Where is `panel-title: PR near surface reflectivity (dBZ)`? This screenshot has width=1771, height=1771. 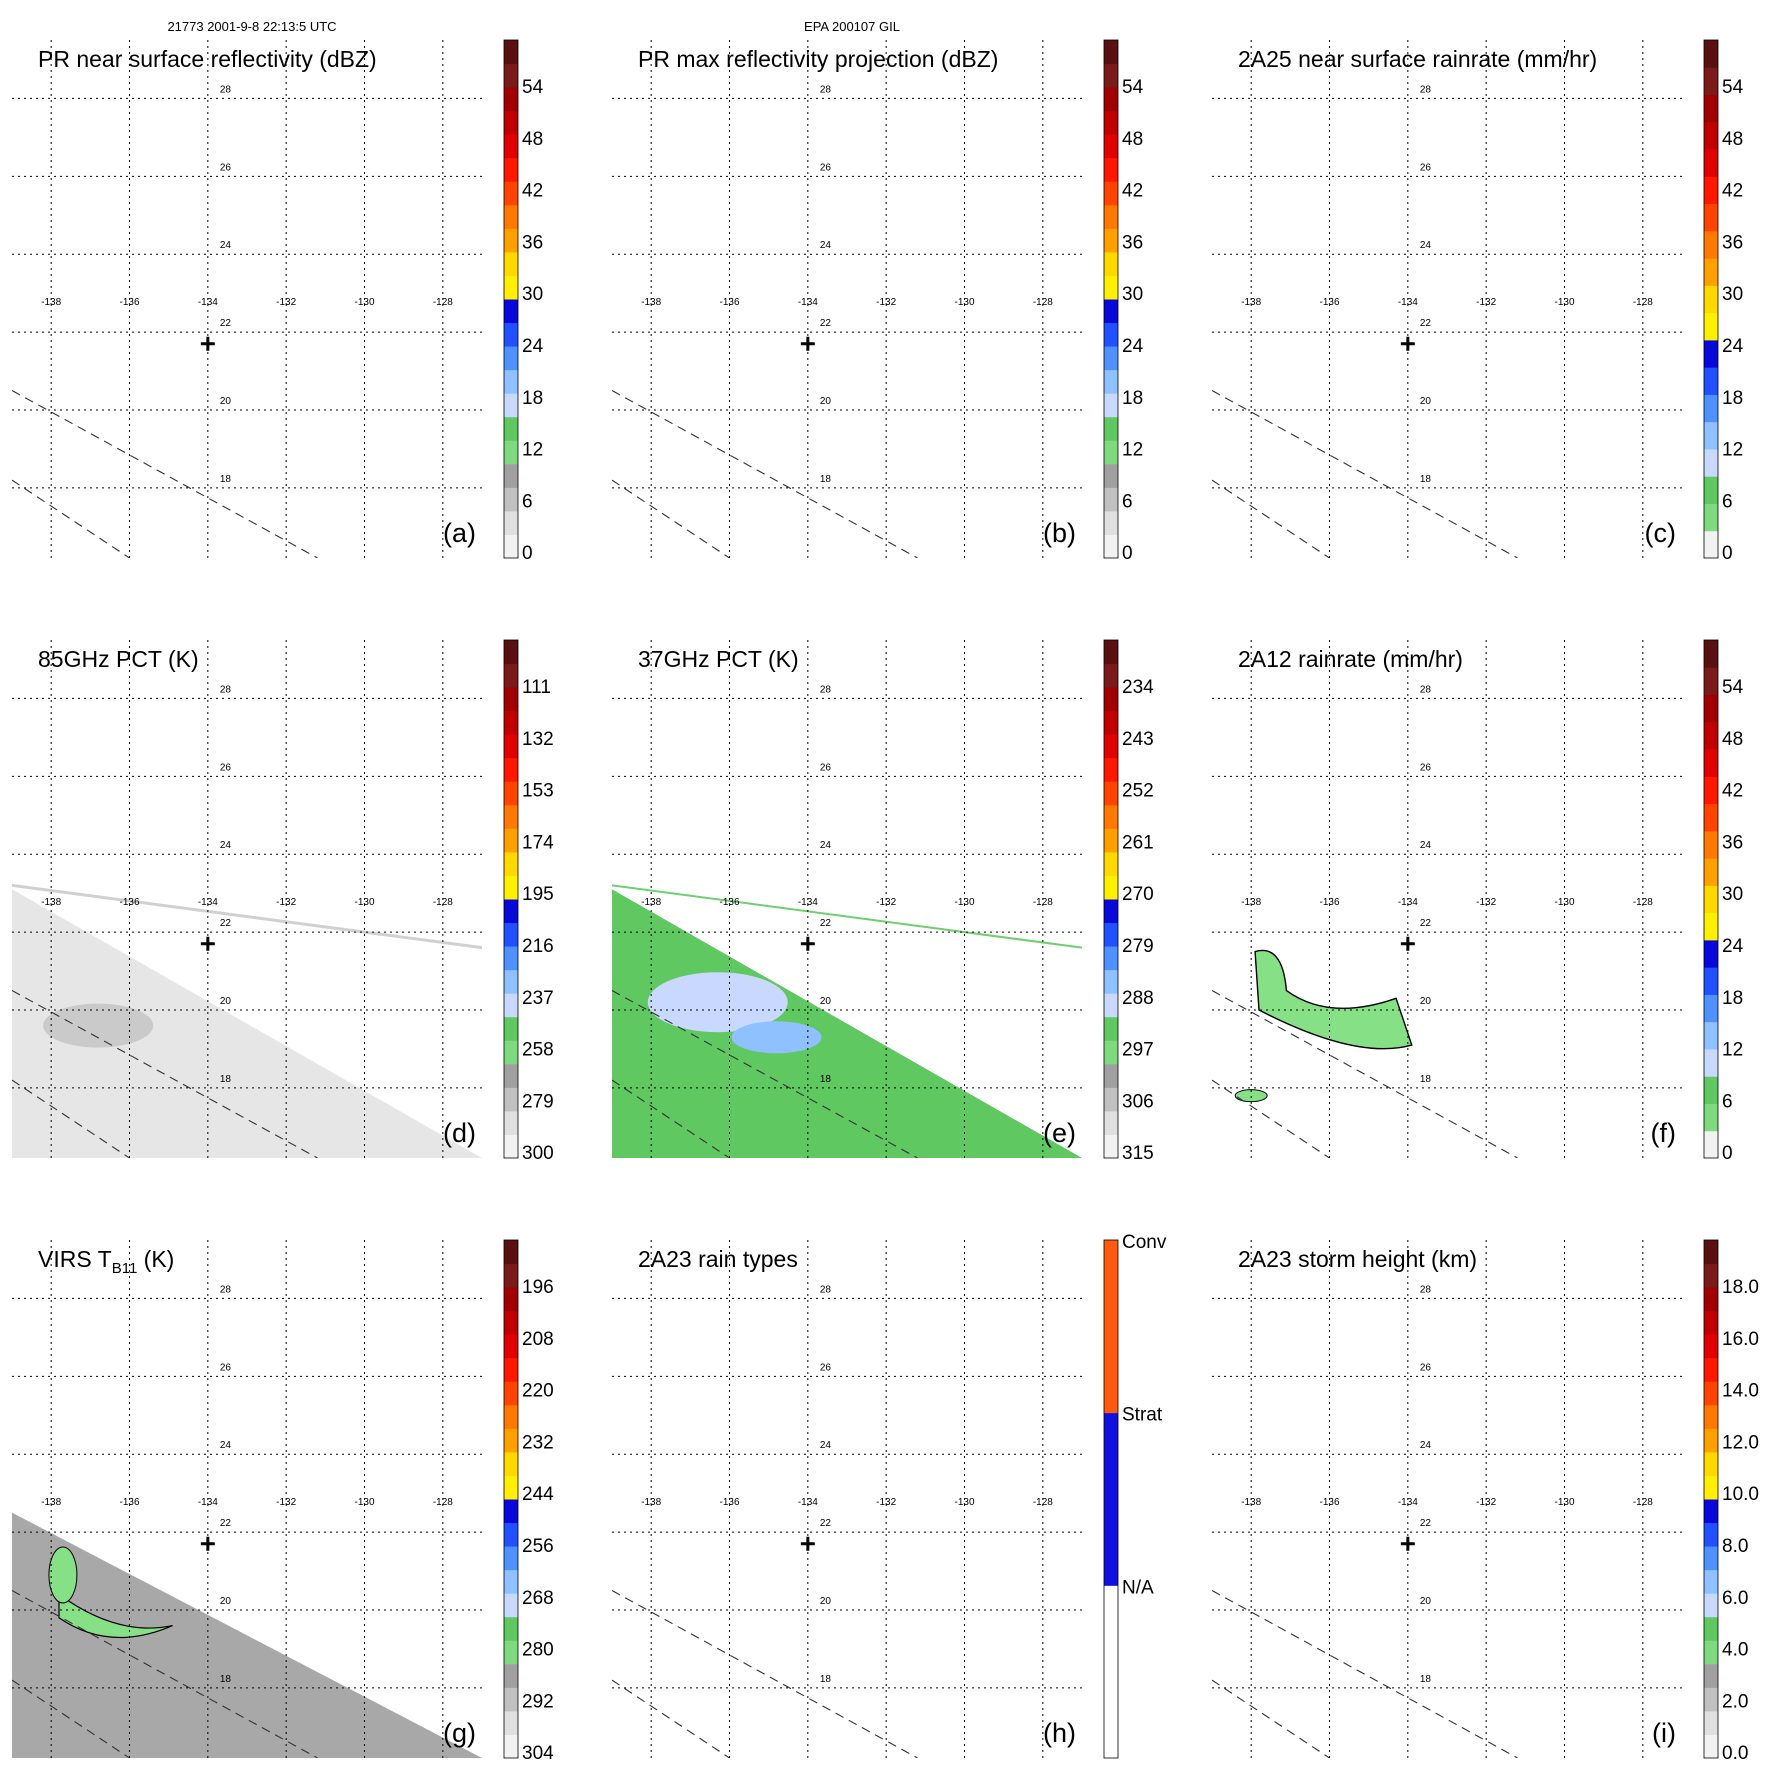 panel-title: PR near surface reflectivity (dBZ) is located at coordinates (207, 59).